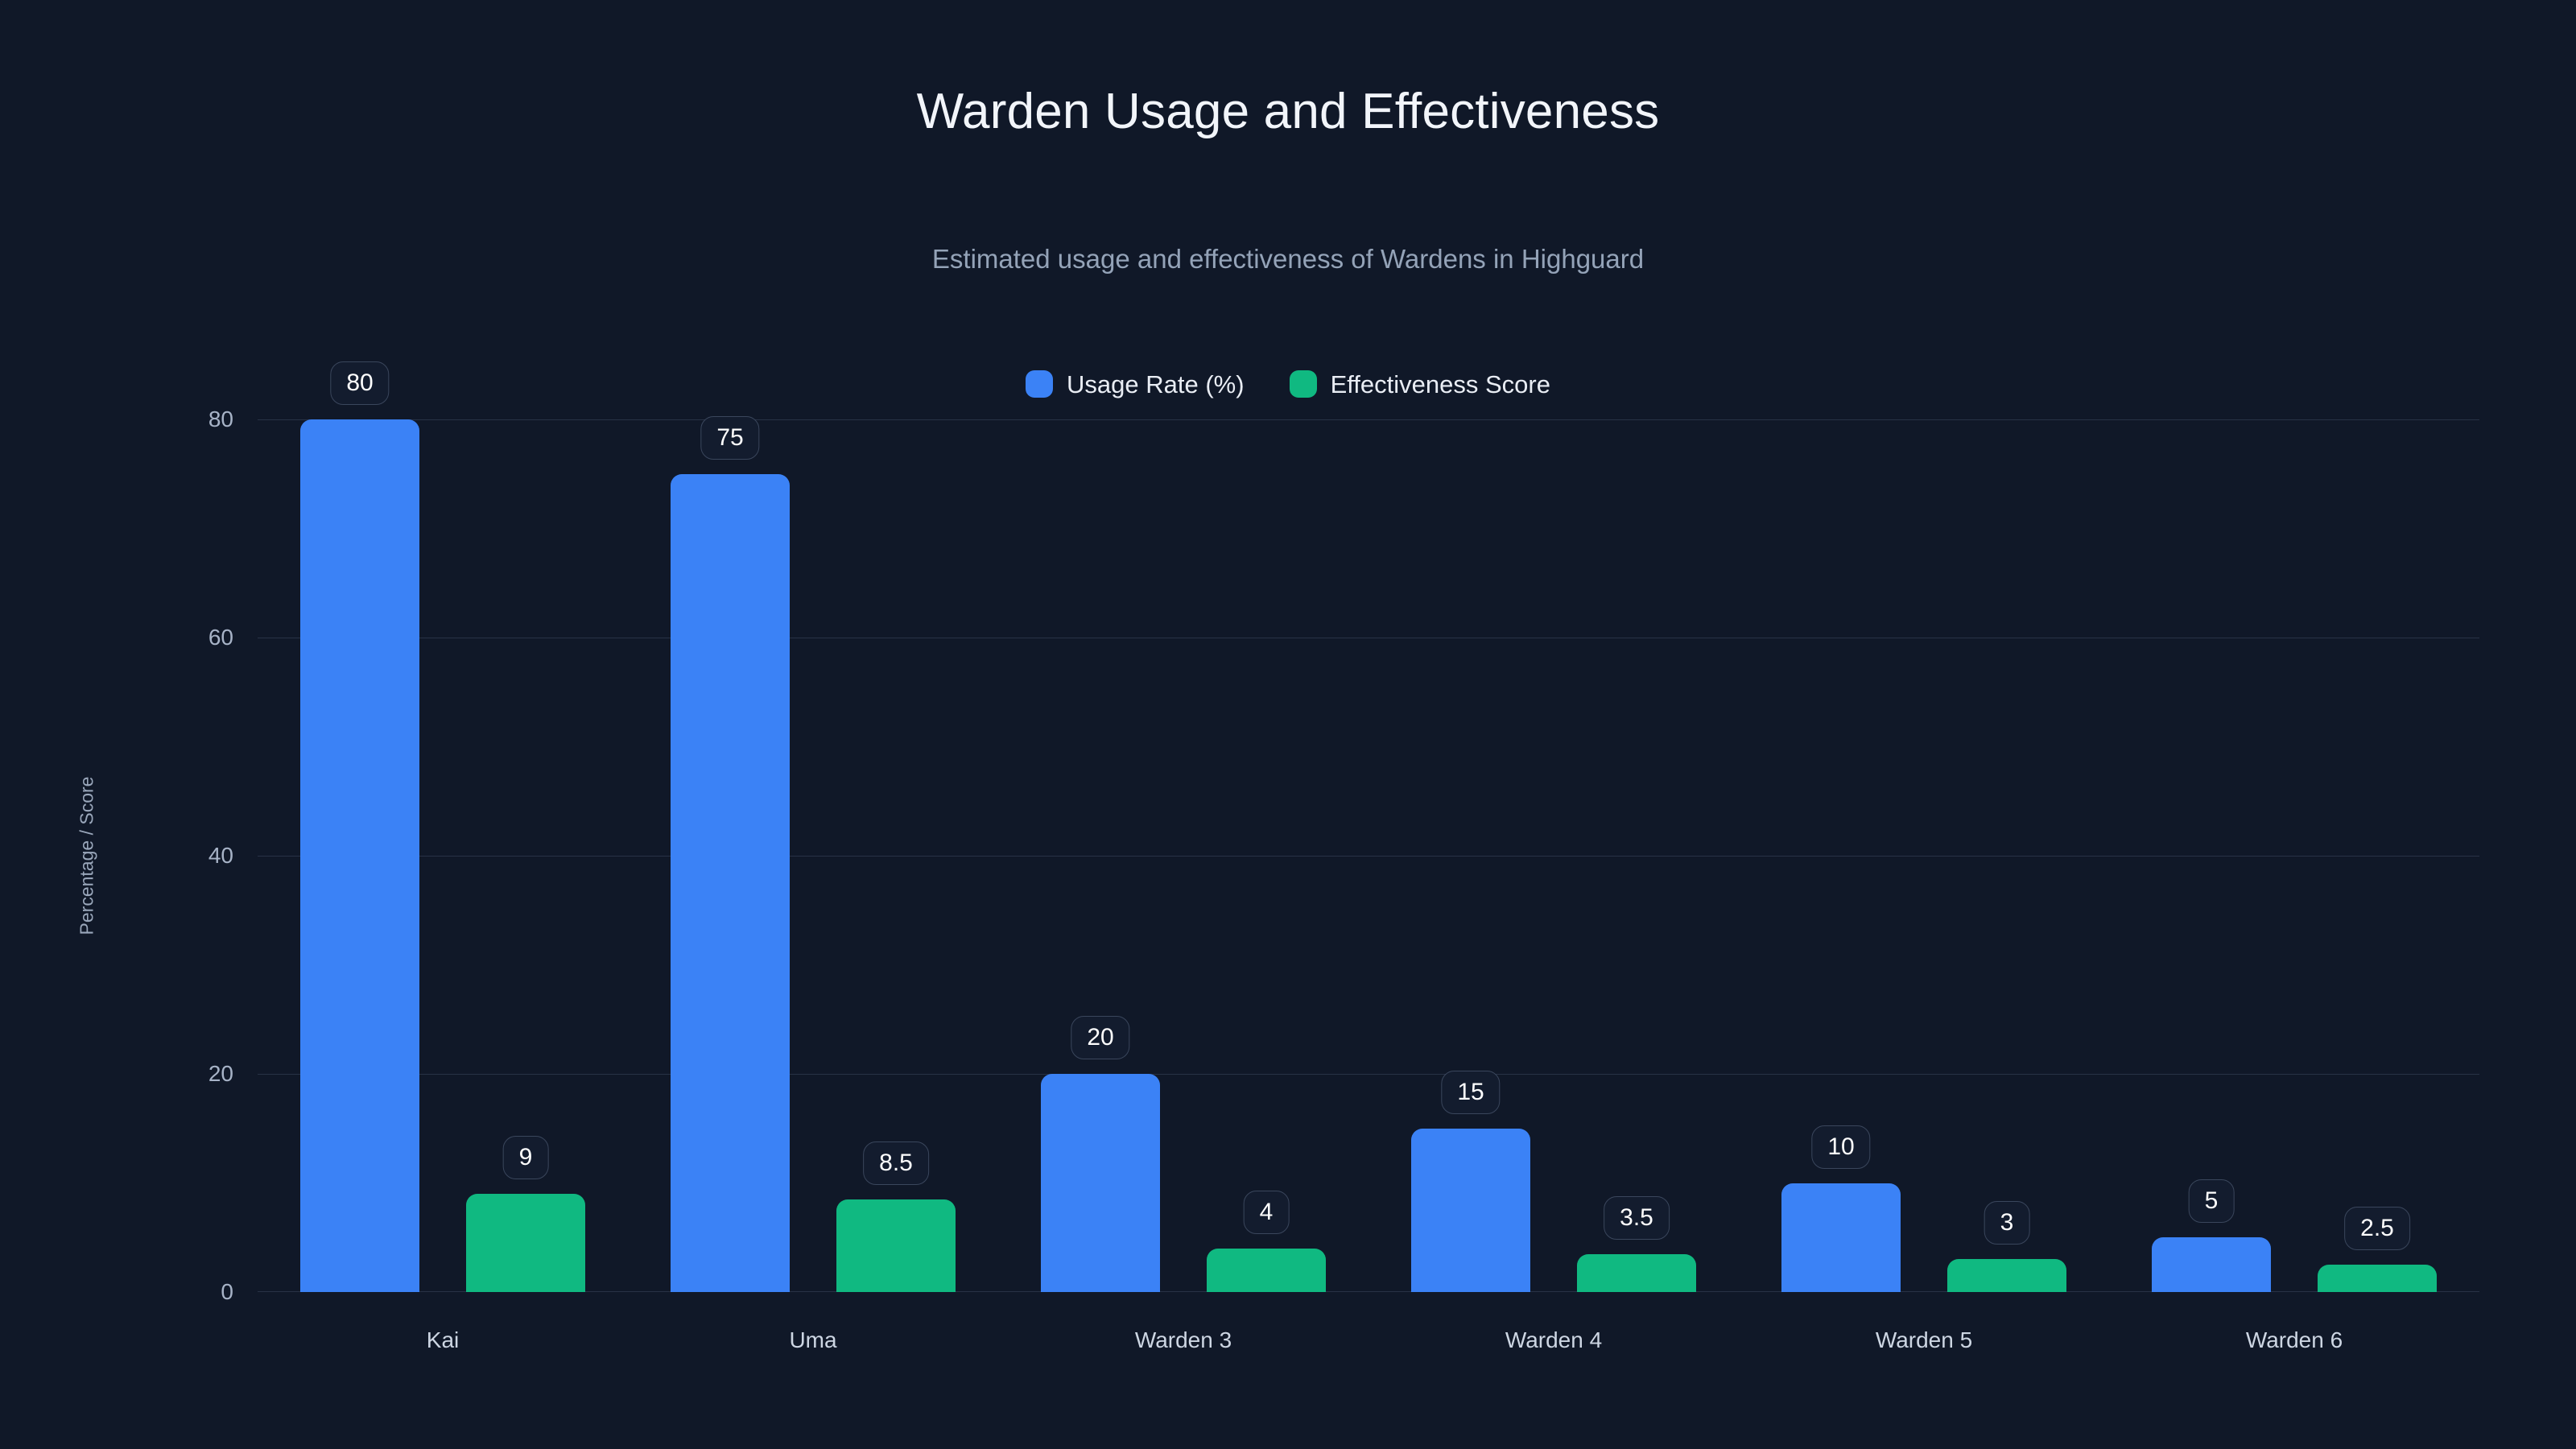  What do you see at coordinates (1156, 383) in the screenshot?
I see `legend-label-usage-rate: Usage Rate (%)` at bounding box center [1156, 383].